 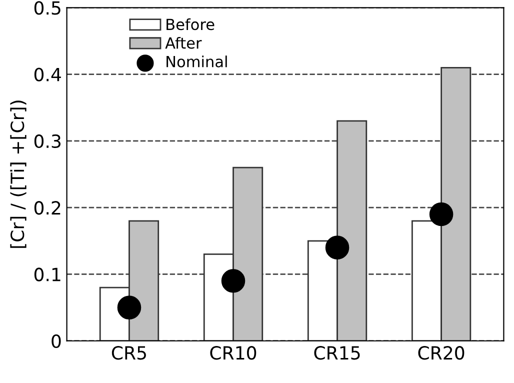 I want to click on y-tick-label: 0.2, so click(x=47, y=208).